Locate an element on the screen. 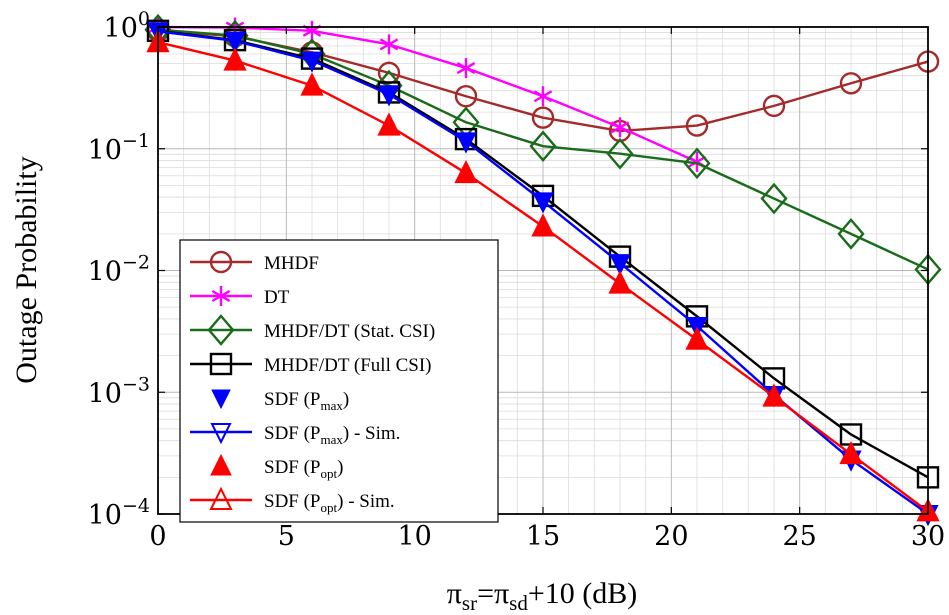 This screenshot has height=615, width=949. x-tick-label: 20 is located at coordinates (671, 536).